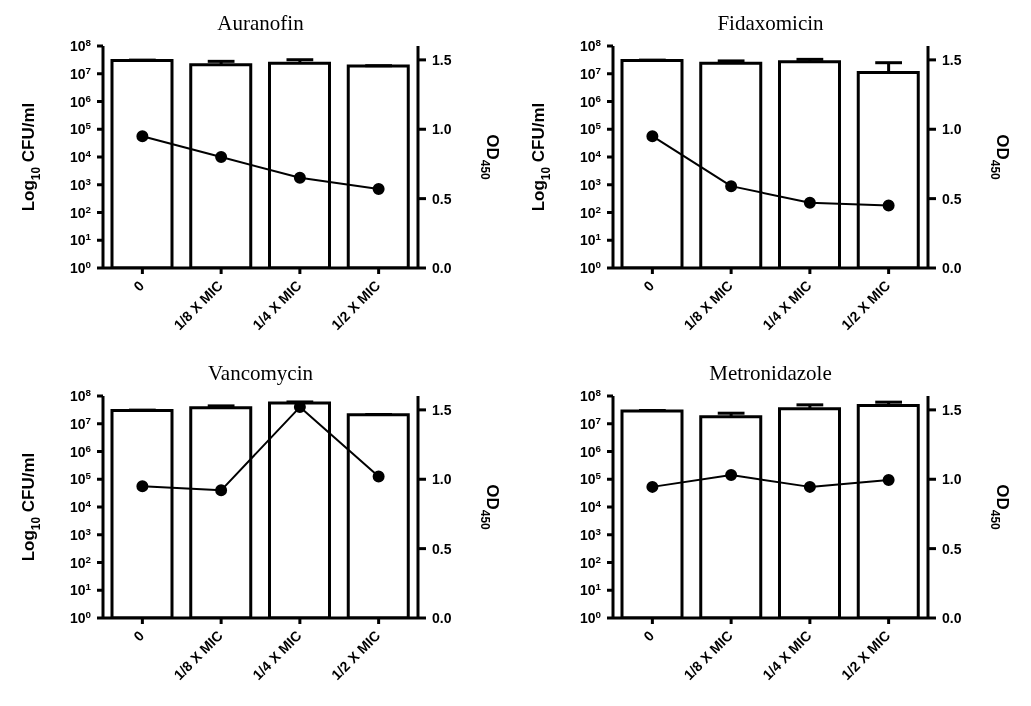 The image size is (1031, 706). What do you see at coordinates (260, 23) in the screenshot?
I see `chart-title: Auranofin` at bounding box center [260, 23].